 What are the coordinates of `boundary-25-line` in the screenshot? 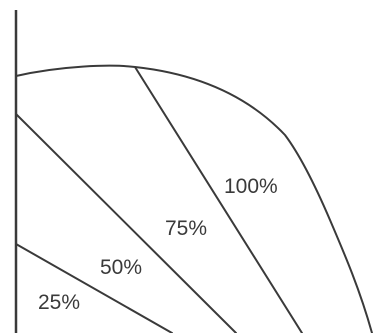 It's located at (94, 288).